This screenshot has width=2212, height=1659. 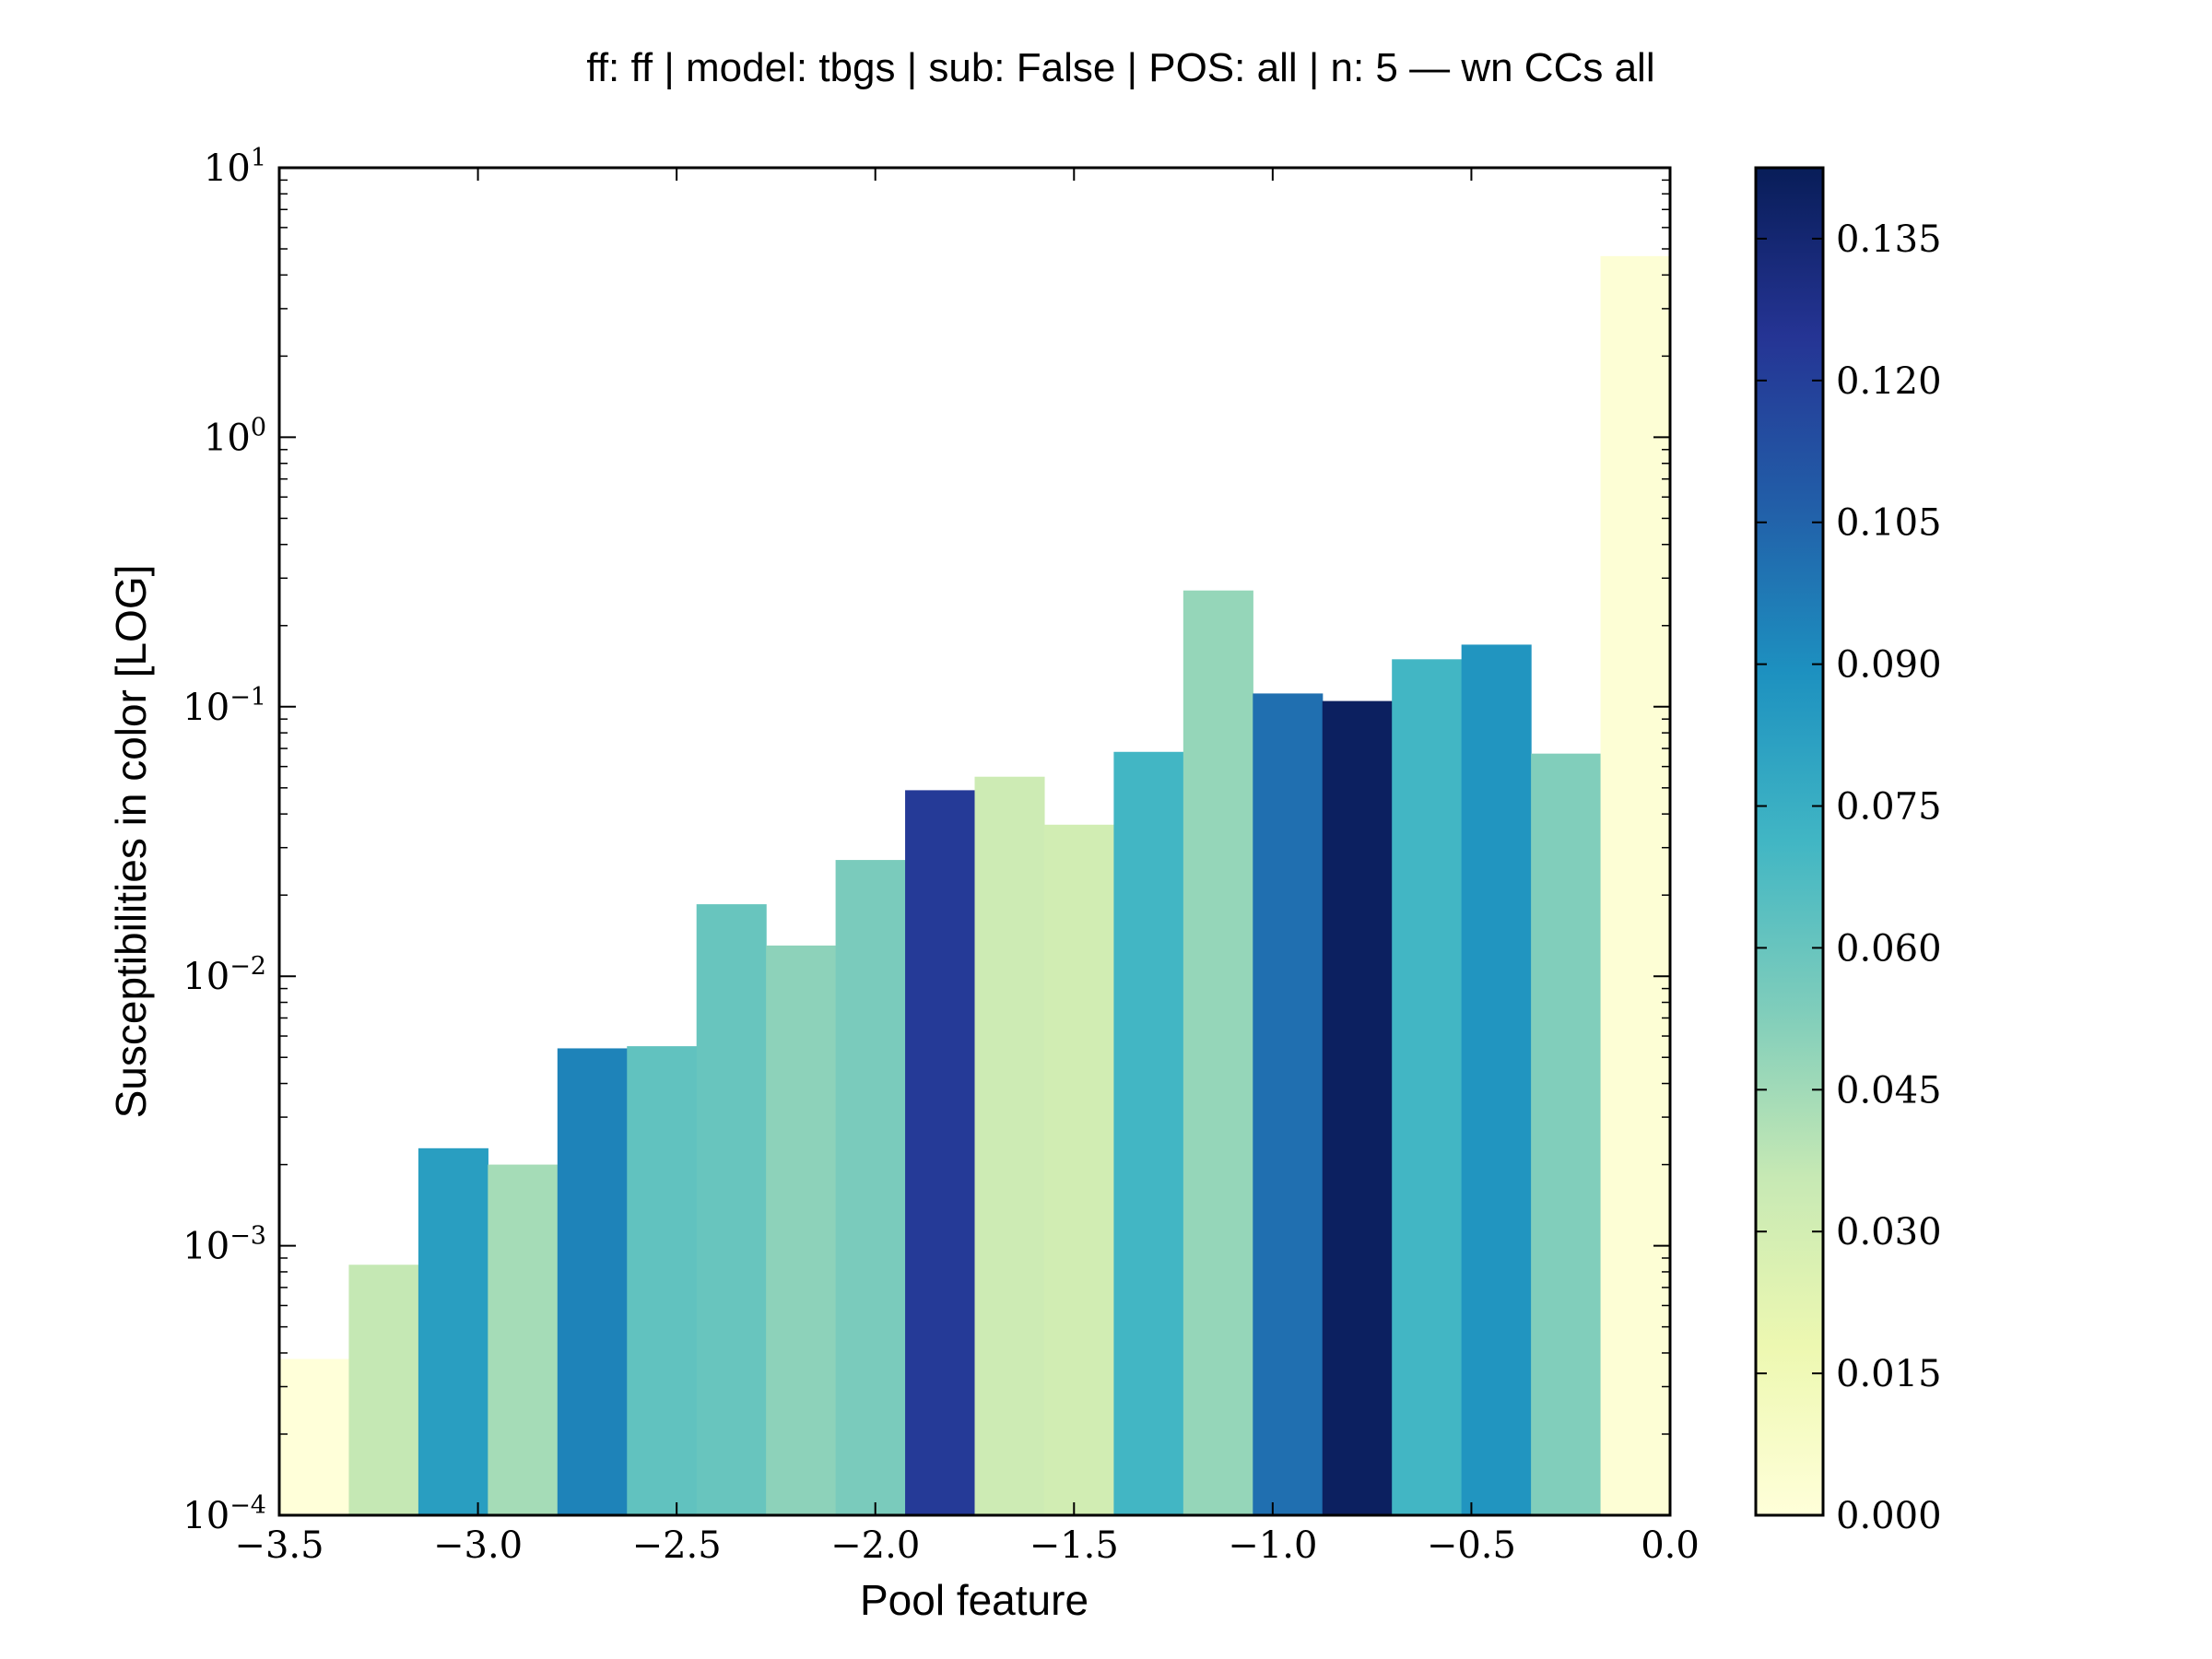 I want to click on colorbar-gradient, so click(x=1789, y=841).